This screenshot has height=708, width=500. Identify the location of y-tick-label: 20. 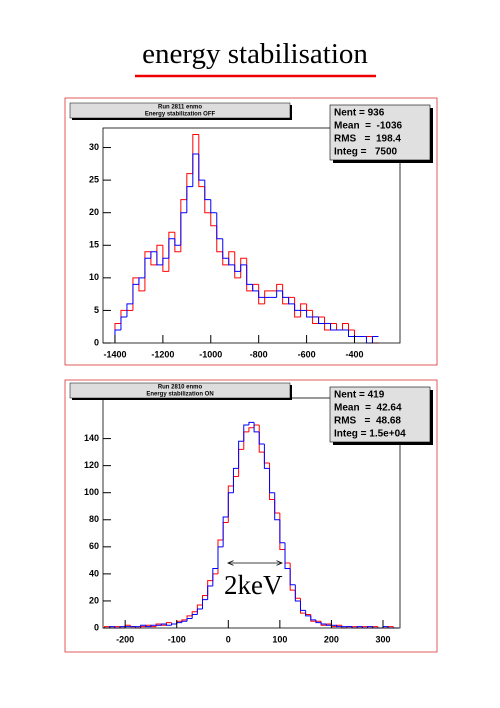
(94, 600).